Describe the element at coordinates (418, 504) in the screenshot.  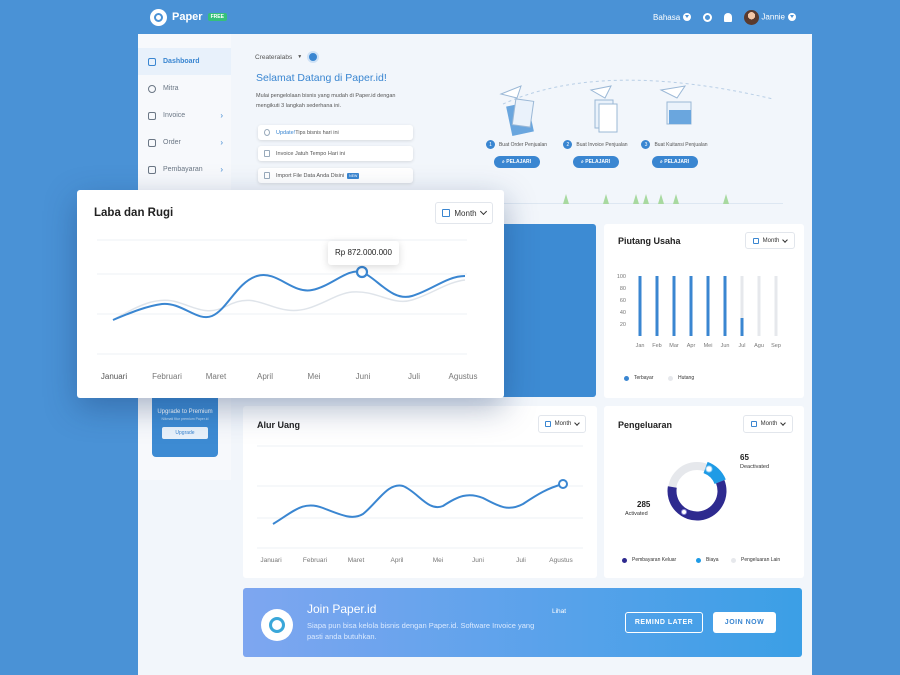
I see `cashflow-line` at that location.